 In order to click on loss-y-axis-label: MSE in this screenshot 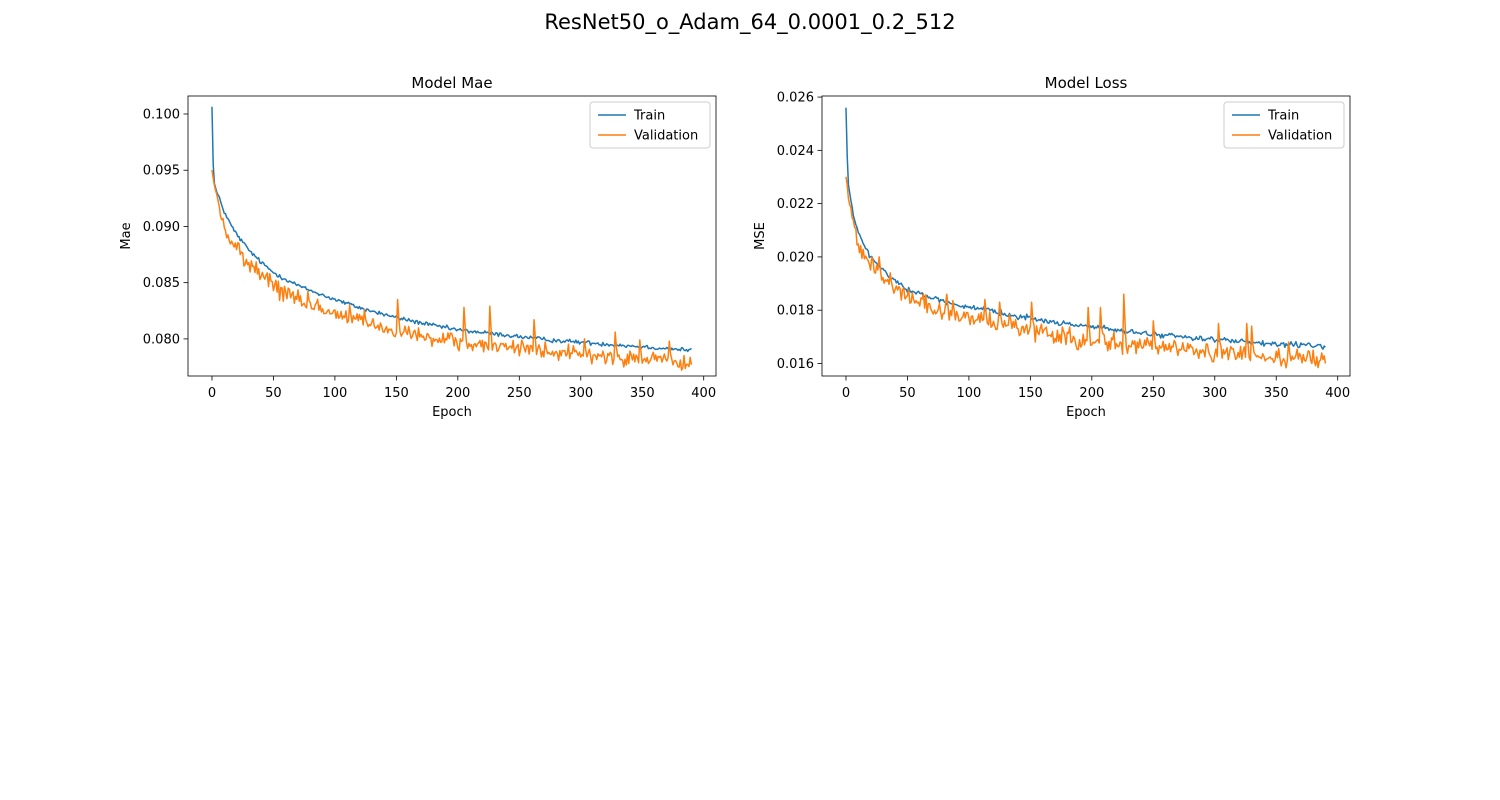, I will do `click(760, 236)`.